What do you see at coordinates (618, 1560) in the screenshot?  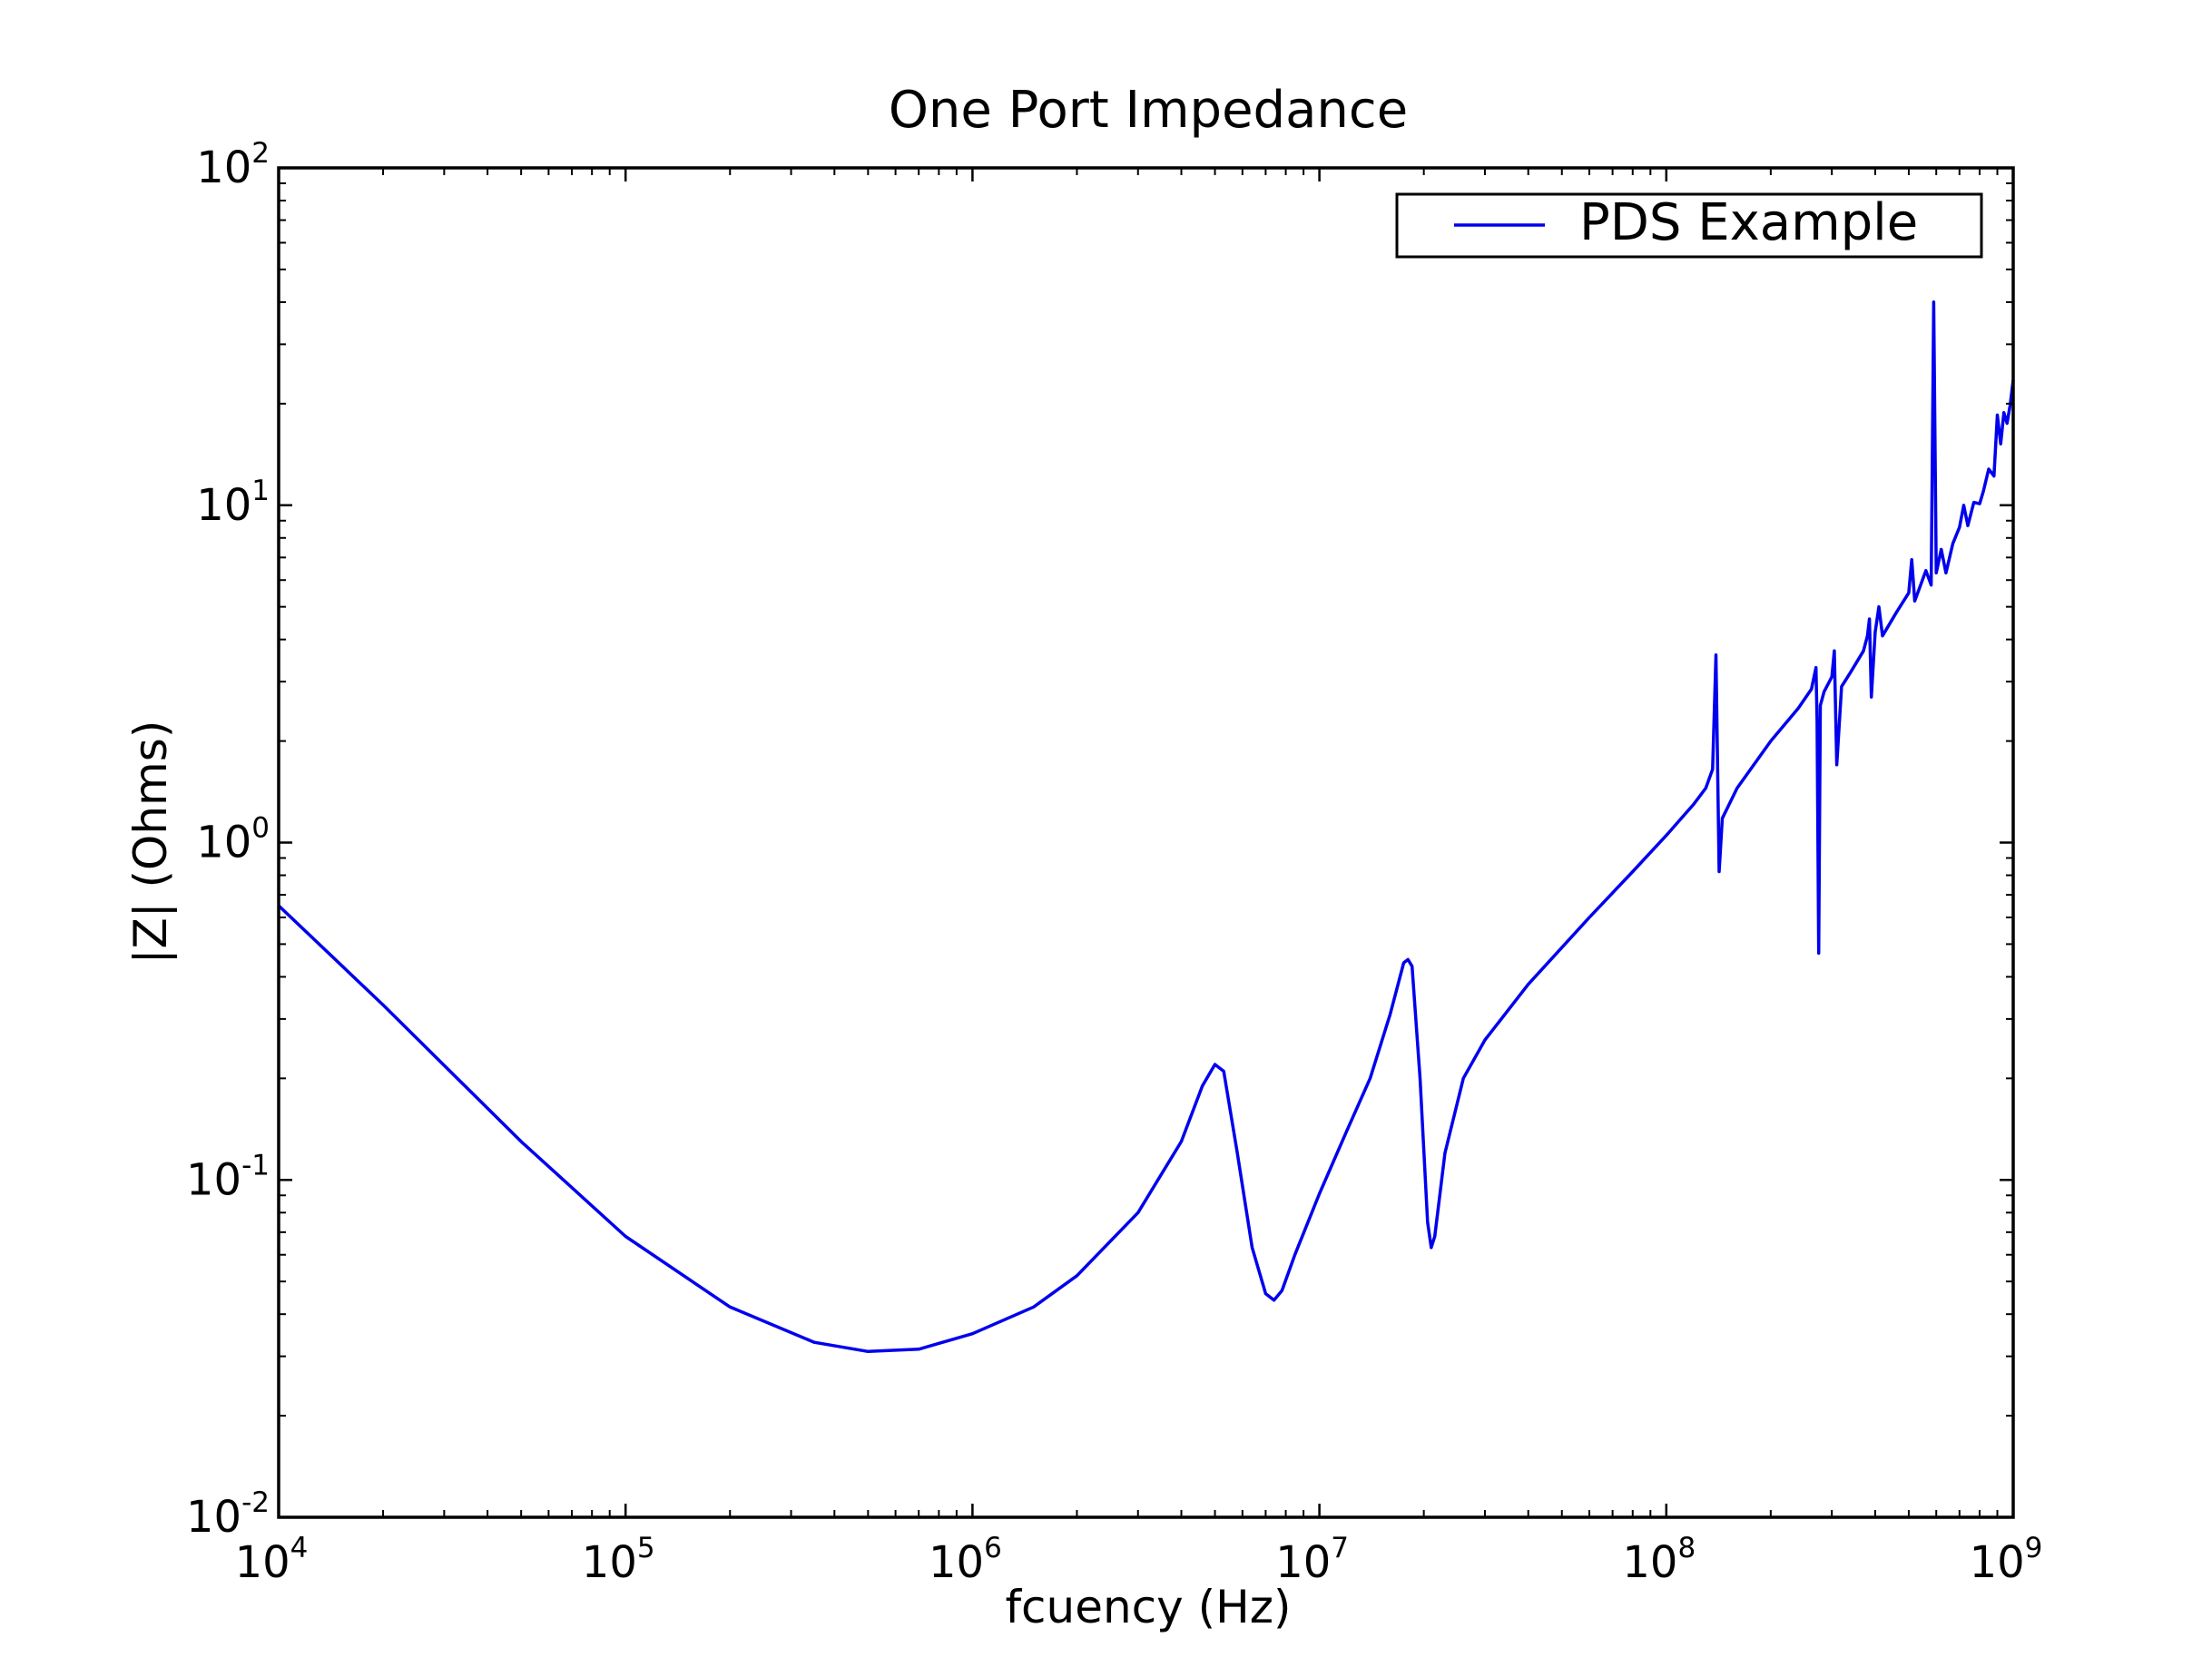 I see `x-tick-label: 105` at bounding box center [618, 1560].